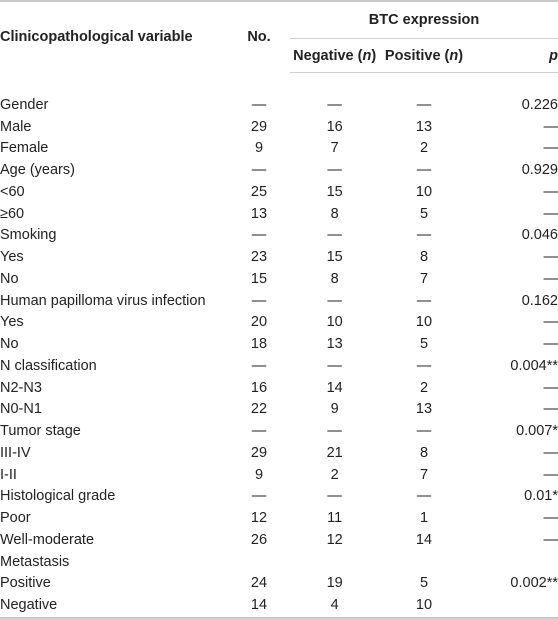  I want to click on table-row: Metastasis, so click(279, 563).